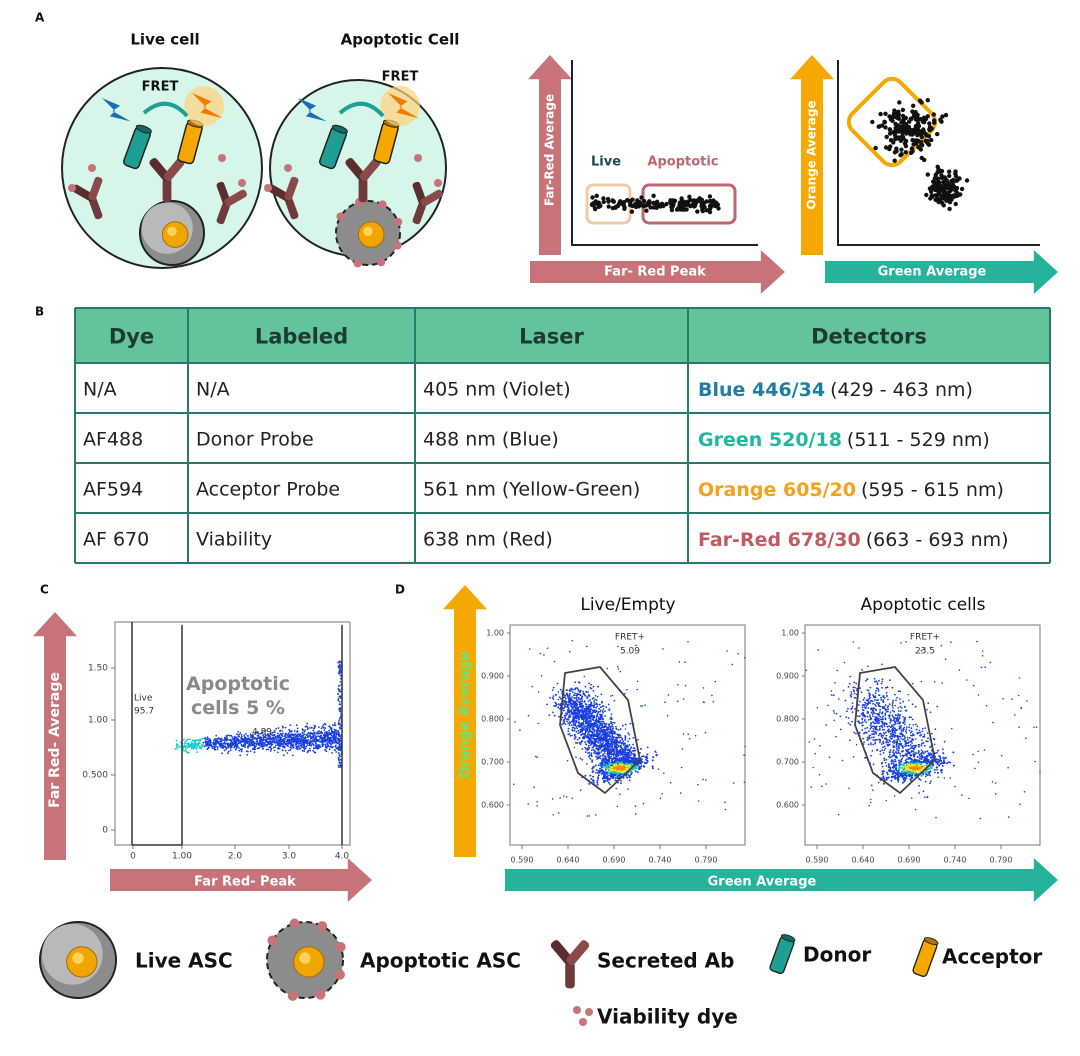 This screenshot has height=1056, width=1080. I want to click on x-tick-label: 0.790, so click(706, 860).